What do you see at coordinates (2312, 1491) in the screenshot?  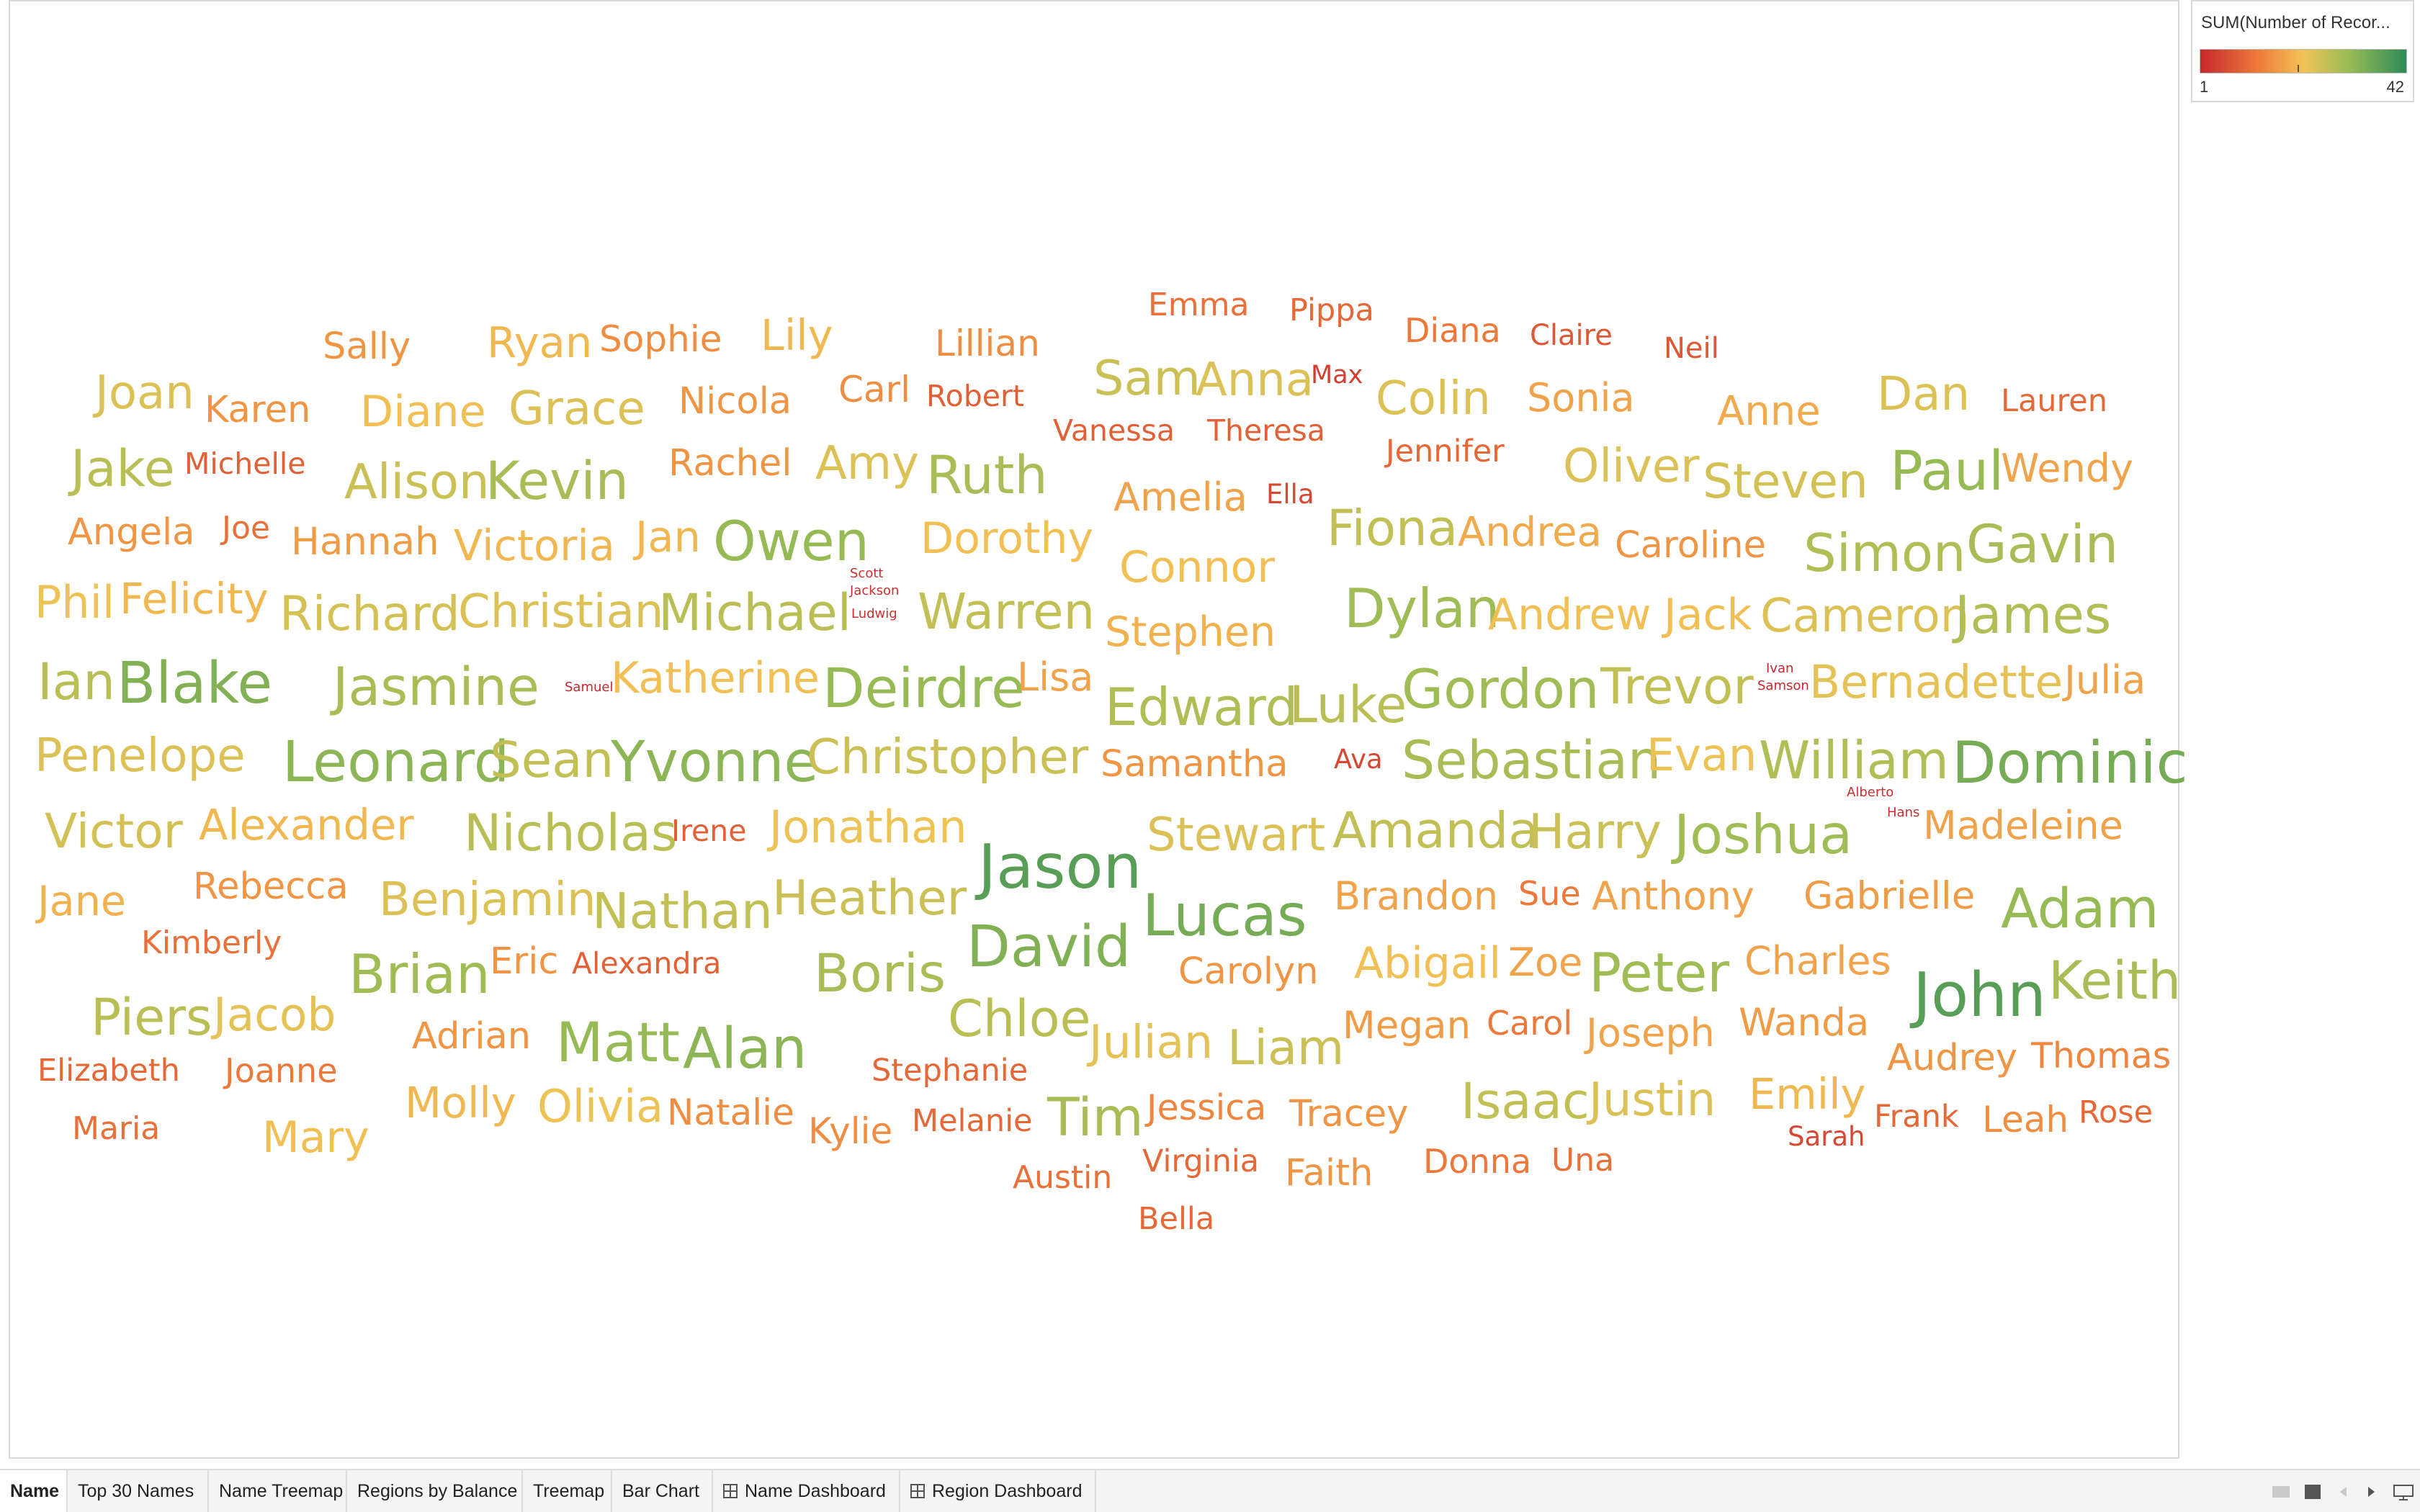 I see `tabs-view-icon` at bounding box center [2312, 1491].